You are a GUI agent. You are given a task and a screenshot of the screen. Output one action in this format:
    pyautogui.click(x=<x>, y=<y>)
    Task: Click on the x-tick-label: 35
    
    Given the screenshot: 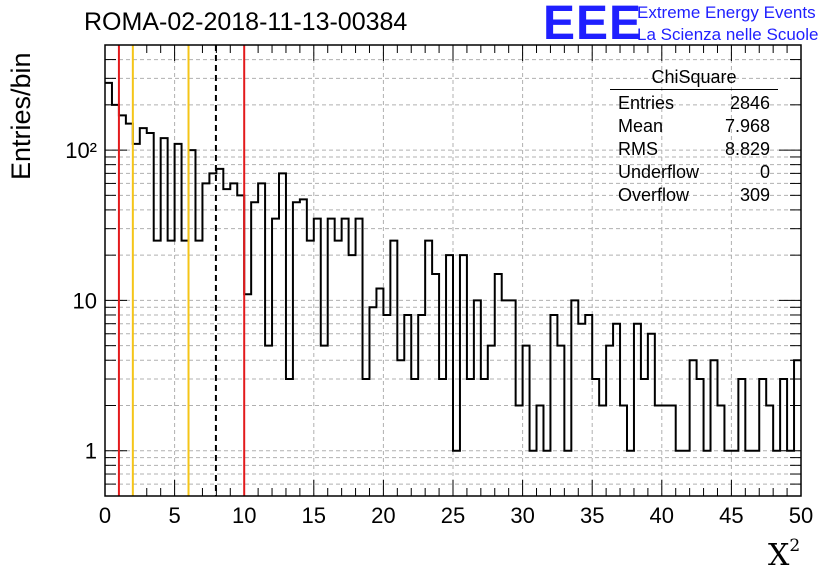 What is the action you would take?
    pyautogui.click(x=592, y=515)
    